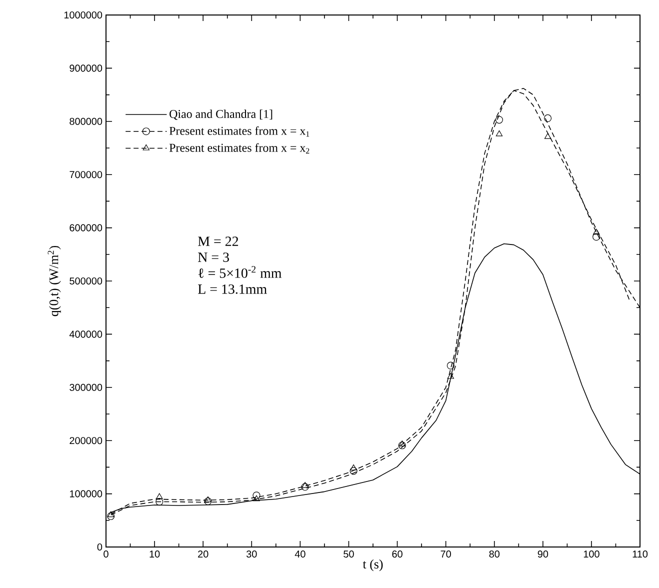 This screenshot has width=659, height=588. I want to click on y-tick-label: 800000, so click(86, 121).